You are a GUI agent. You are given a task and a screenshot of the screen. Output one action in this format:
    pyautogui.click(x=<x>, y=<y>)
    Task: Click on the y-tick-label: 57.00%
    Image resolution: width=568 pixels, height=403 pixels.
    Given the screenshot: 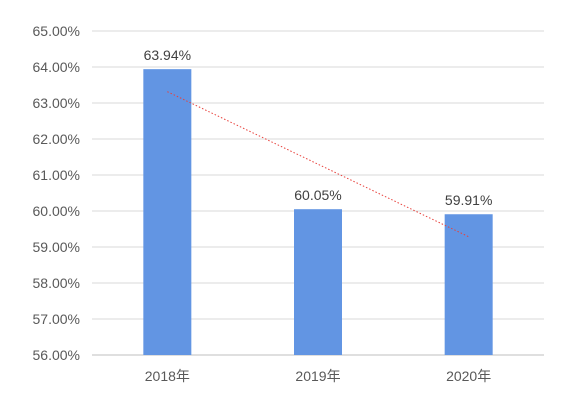 What is the action you would take?
    pyautogui.click(x=56, y=319)
    